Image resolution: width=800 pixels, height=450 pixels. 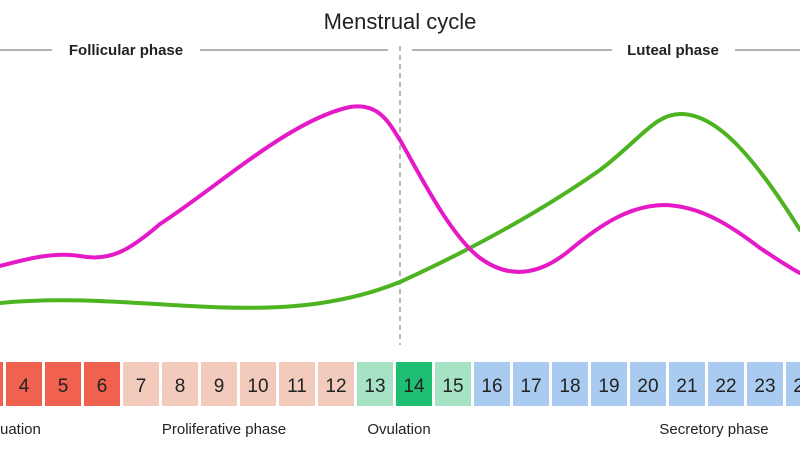 I want to click on day-label: 24, so click(x=796, y=386).